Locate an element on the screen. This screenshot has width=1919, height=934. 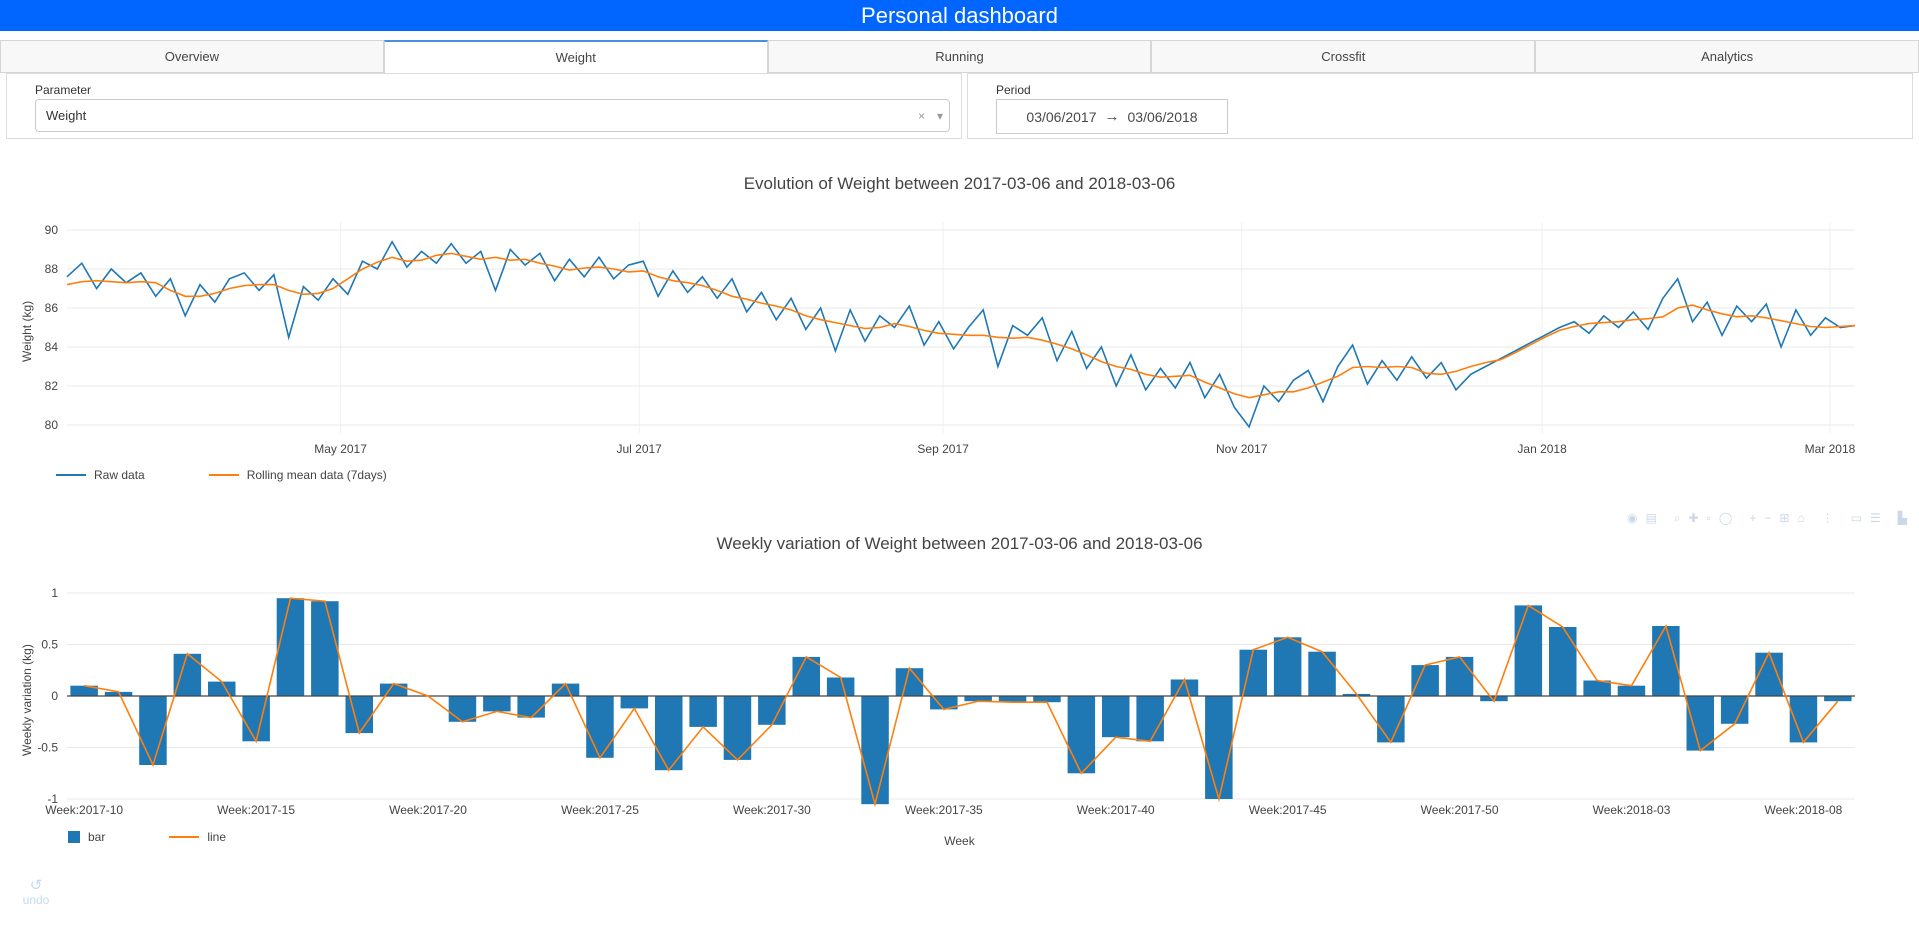
autoscale-icon: ⊞ is located at coordinates (1784, 518).